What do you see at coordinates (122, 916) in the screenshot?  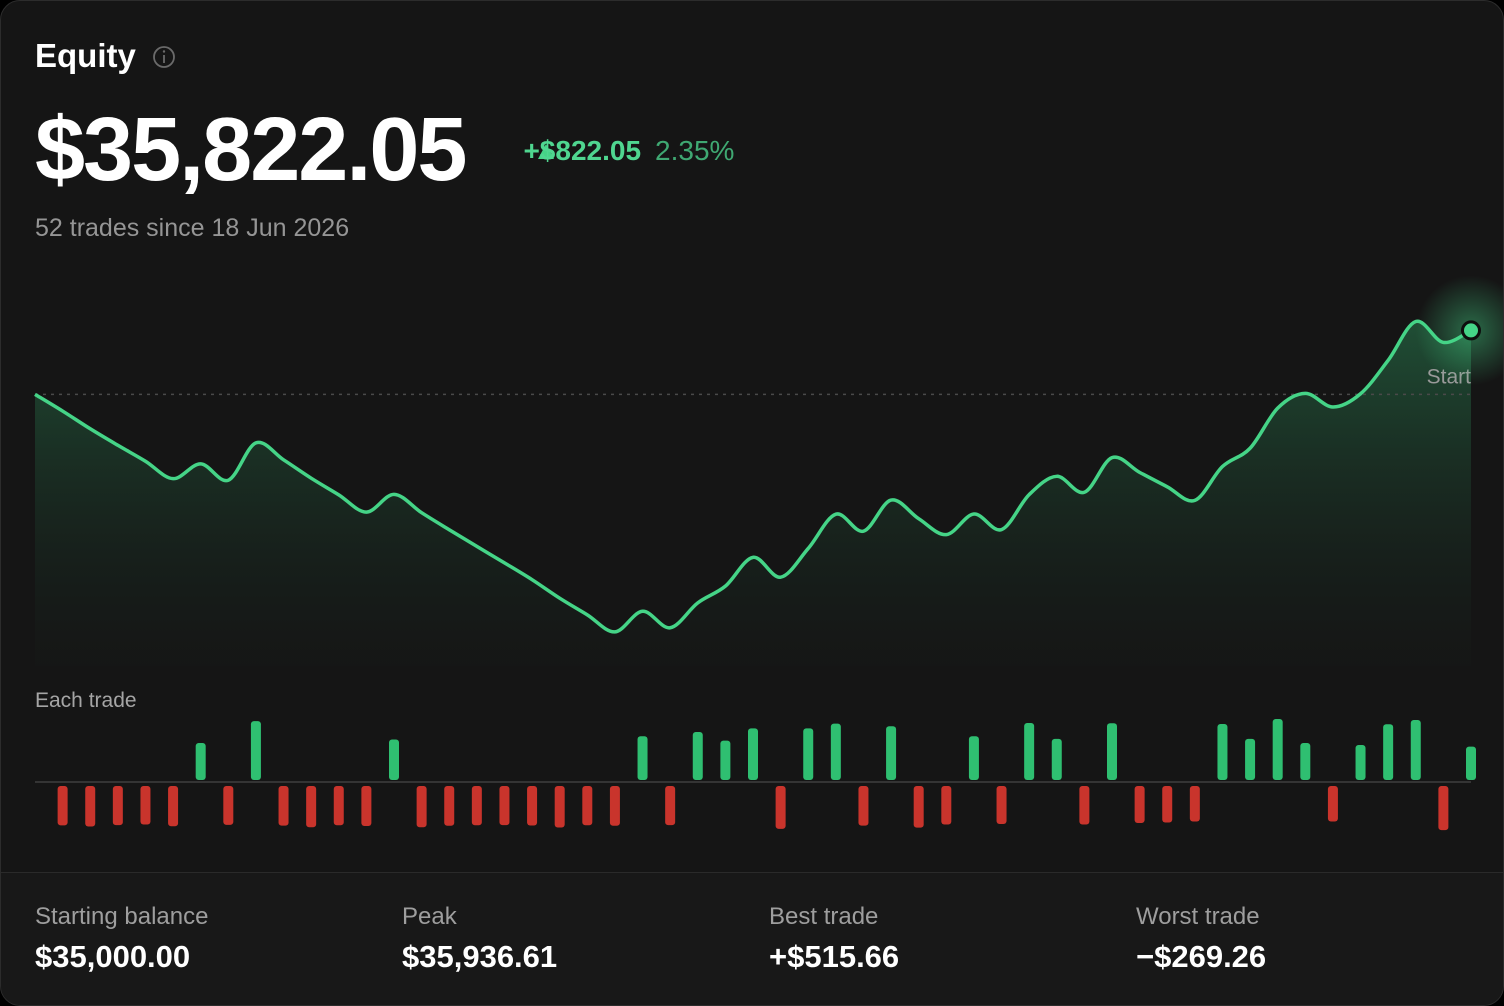 I see `stat-label: Starting balance` at bounding box center [122, 916].